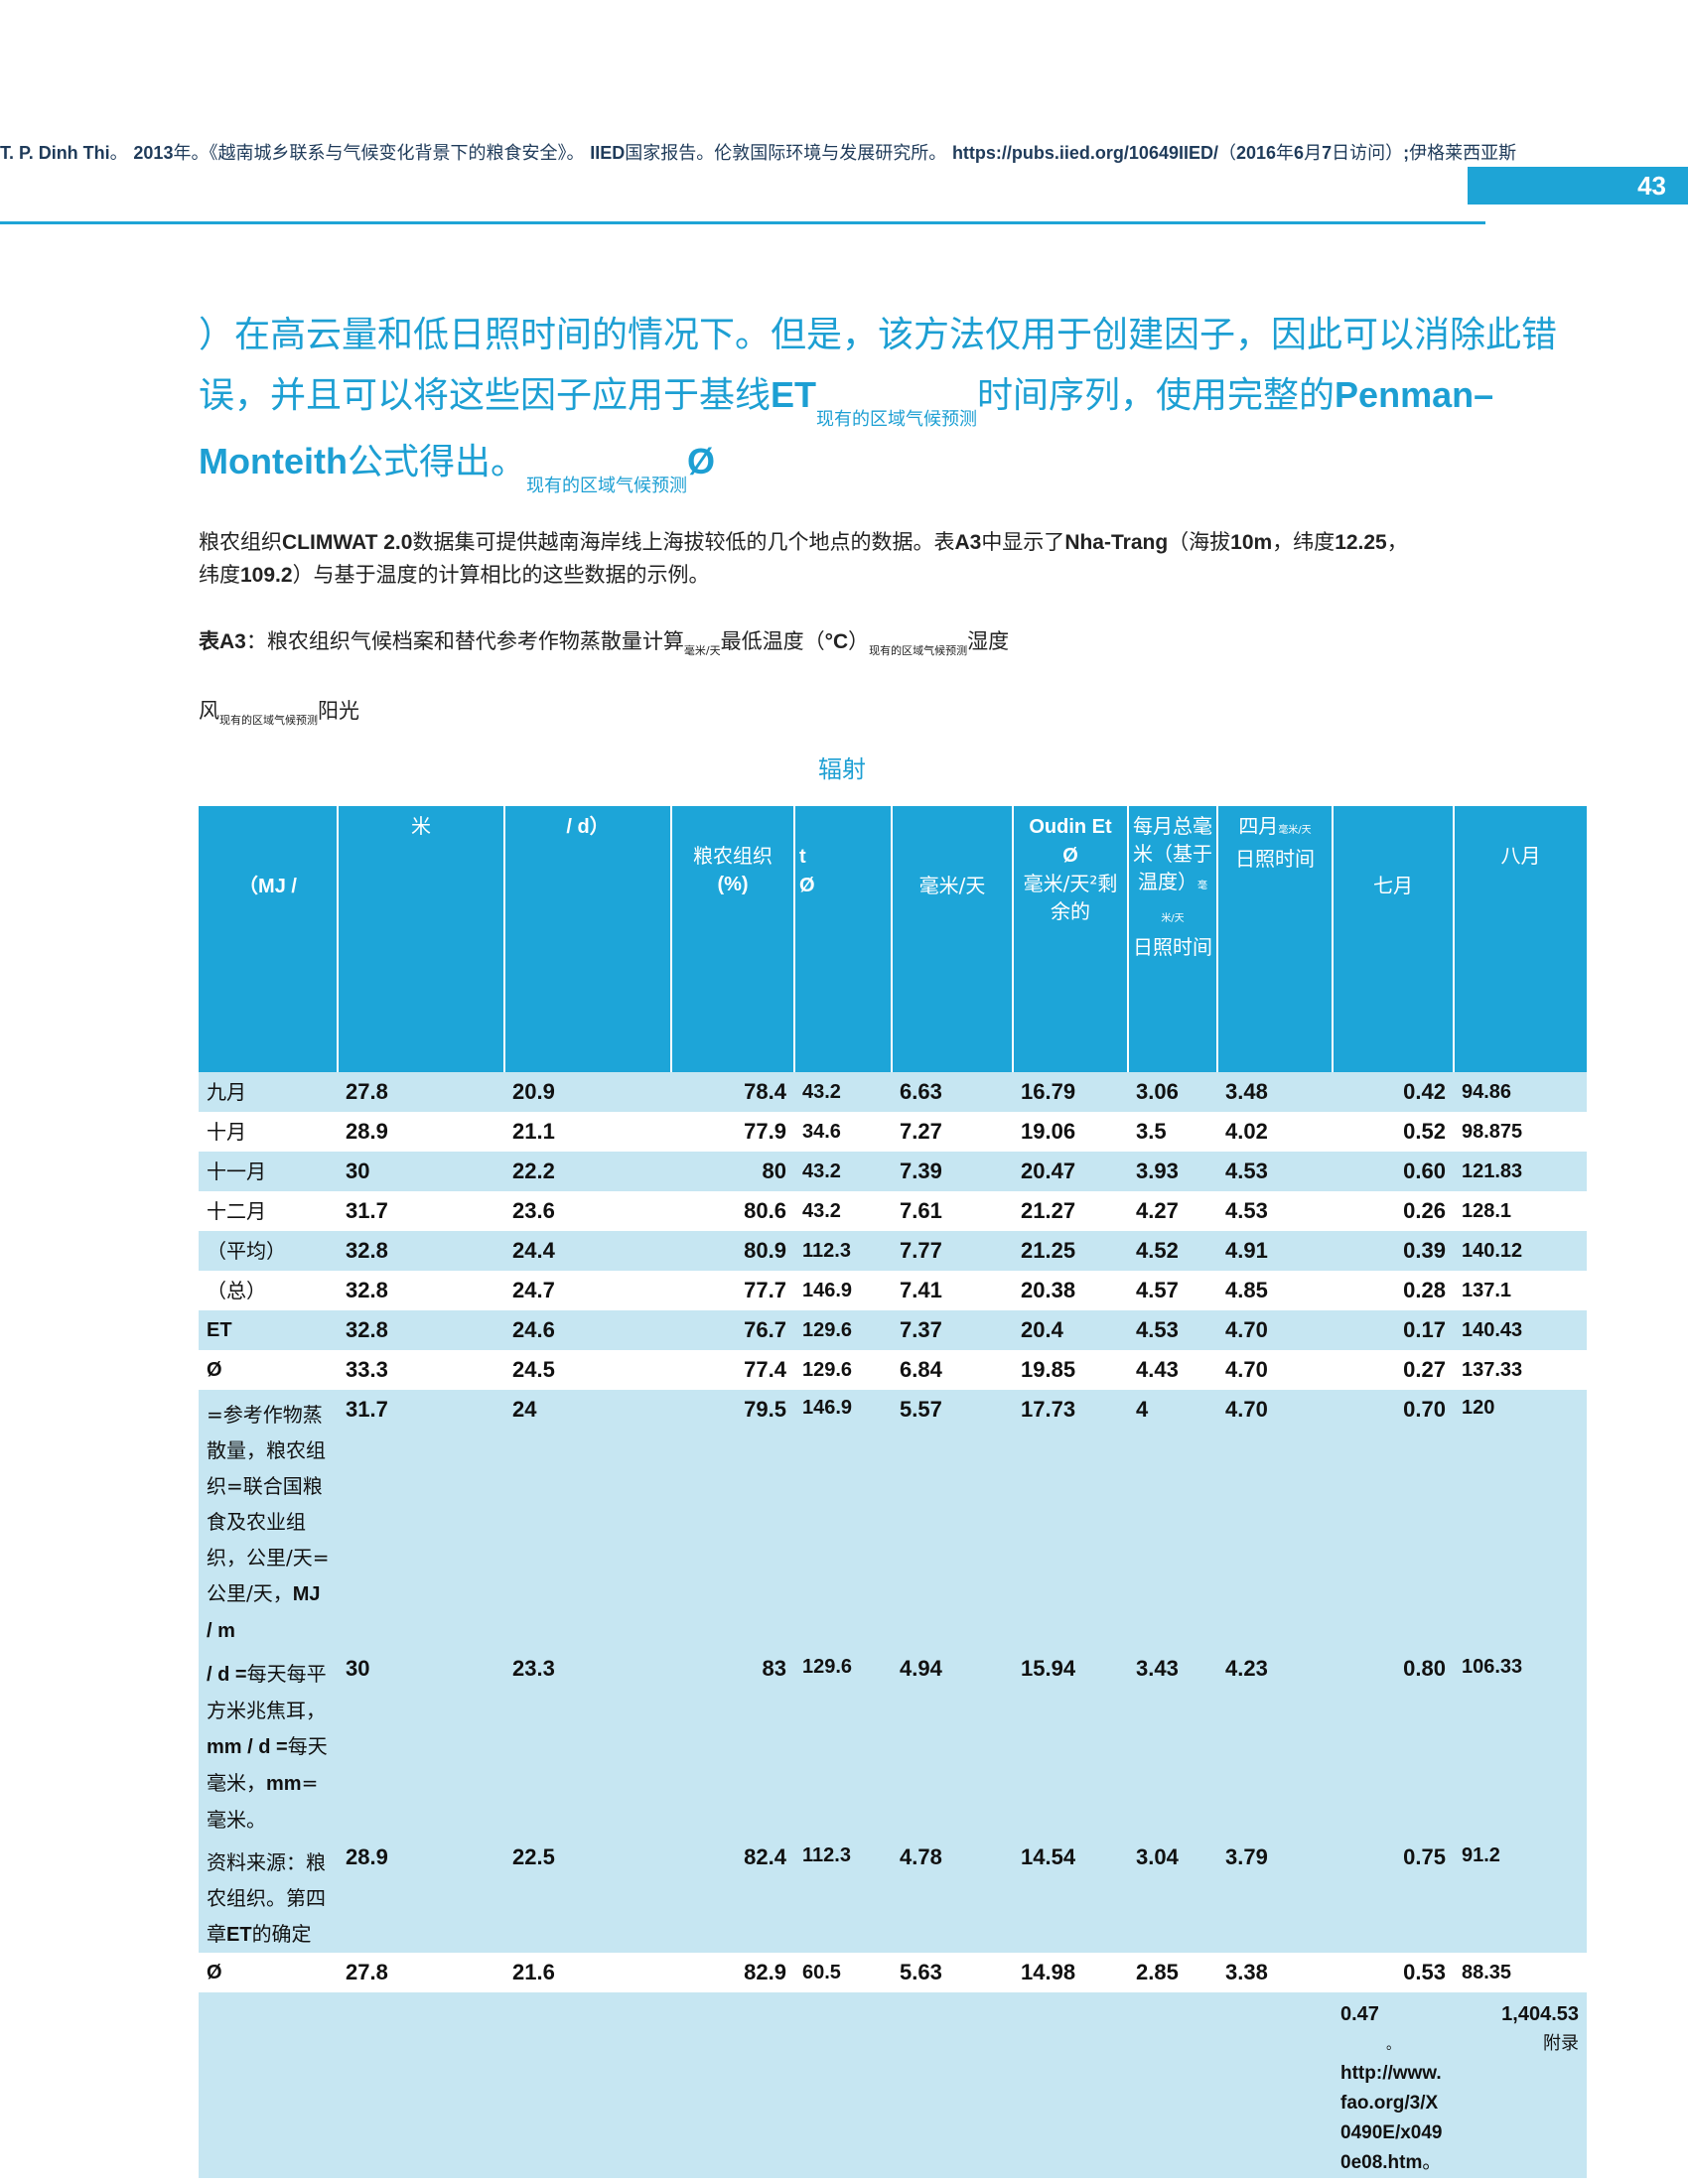 Image resolution: width=1688 pixels, height=2184 pixels. I want to click on table-cell: 16.79, so click(1070, 1092).